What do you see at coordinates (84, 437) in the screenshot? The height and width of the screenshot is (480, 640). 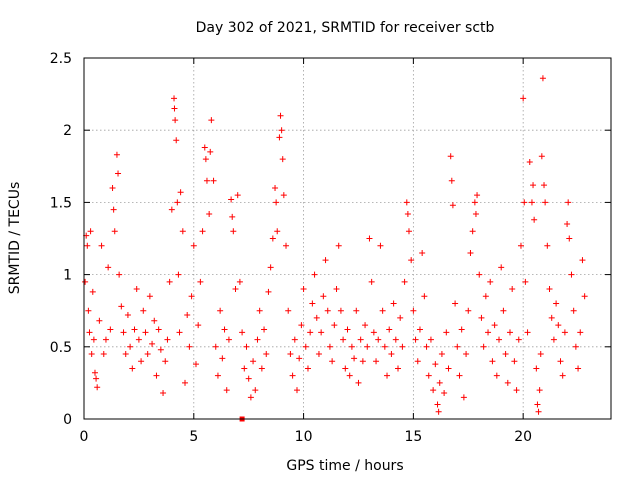 I see `x-tick-label: 0` at bounding box center [84, 437].